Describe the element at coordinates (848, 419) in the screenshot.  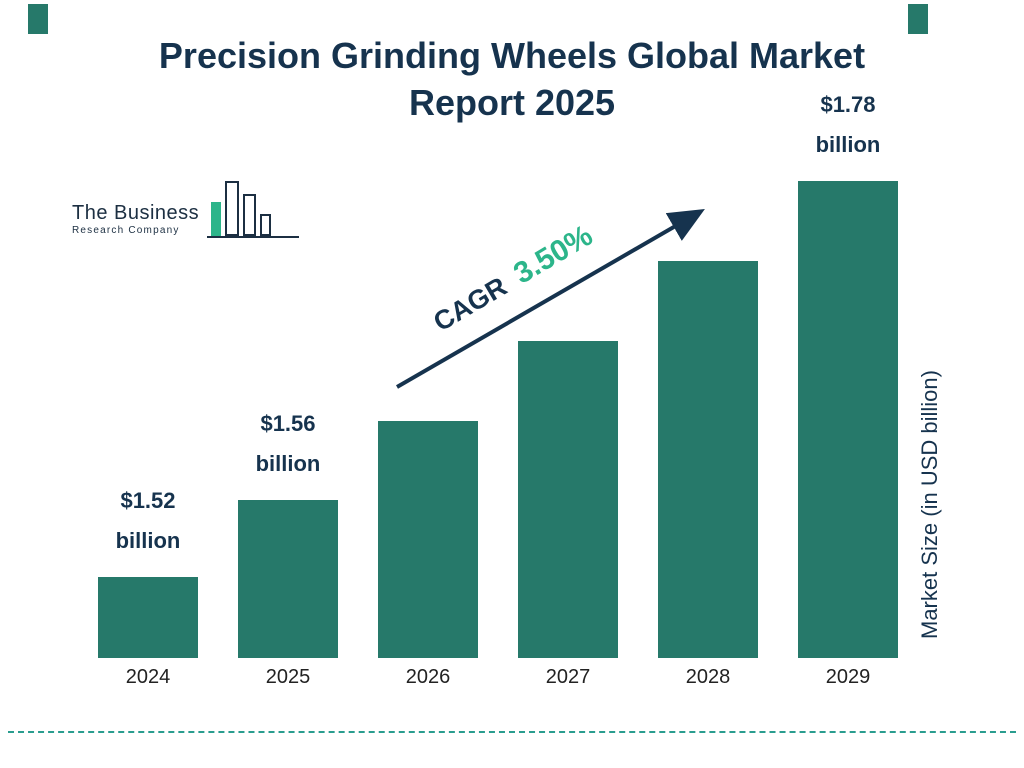
I see `bar-2029` at that location.